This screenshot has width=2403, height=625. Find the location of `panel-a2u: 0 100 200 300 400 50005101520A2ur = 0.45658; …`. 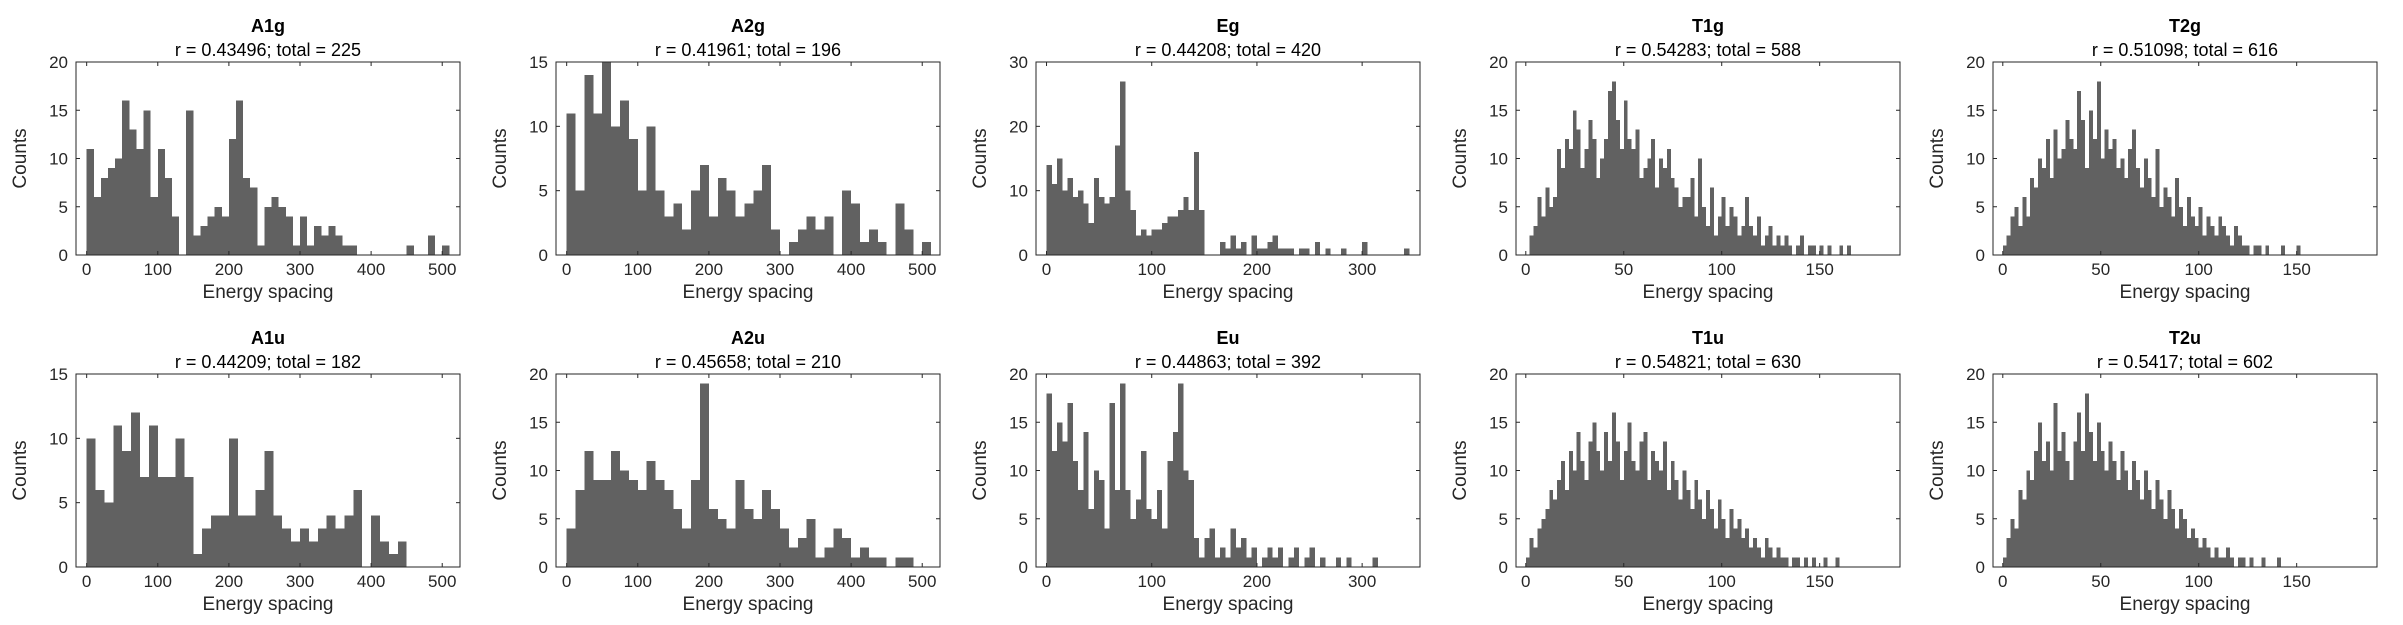

panel-a2u: 0 100 200 300 400 50005101520A2ur = 0.45658; … is located at coordinates (715, 471).